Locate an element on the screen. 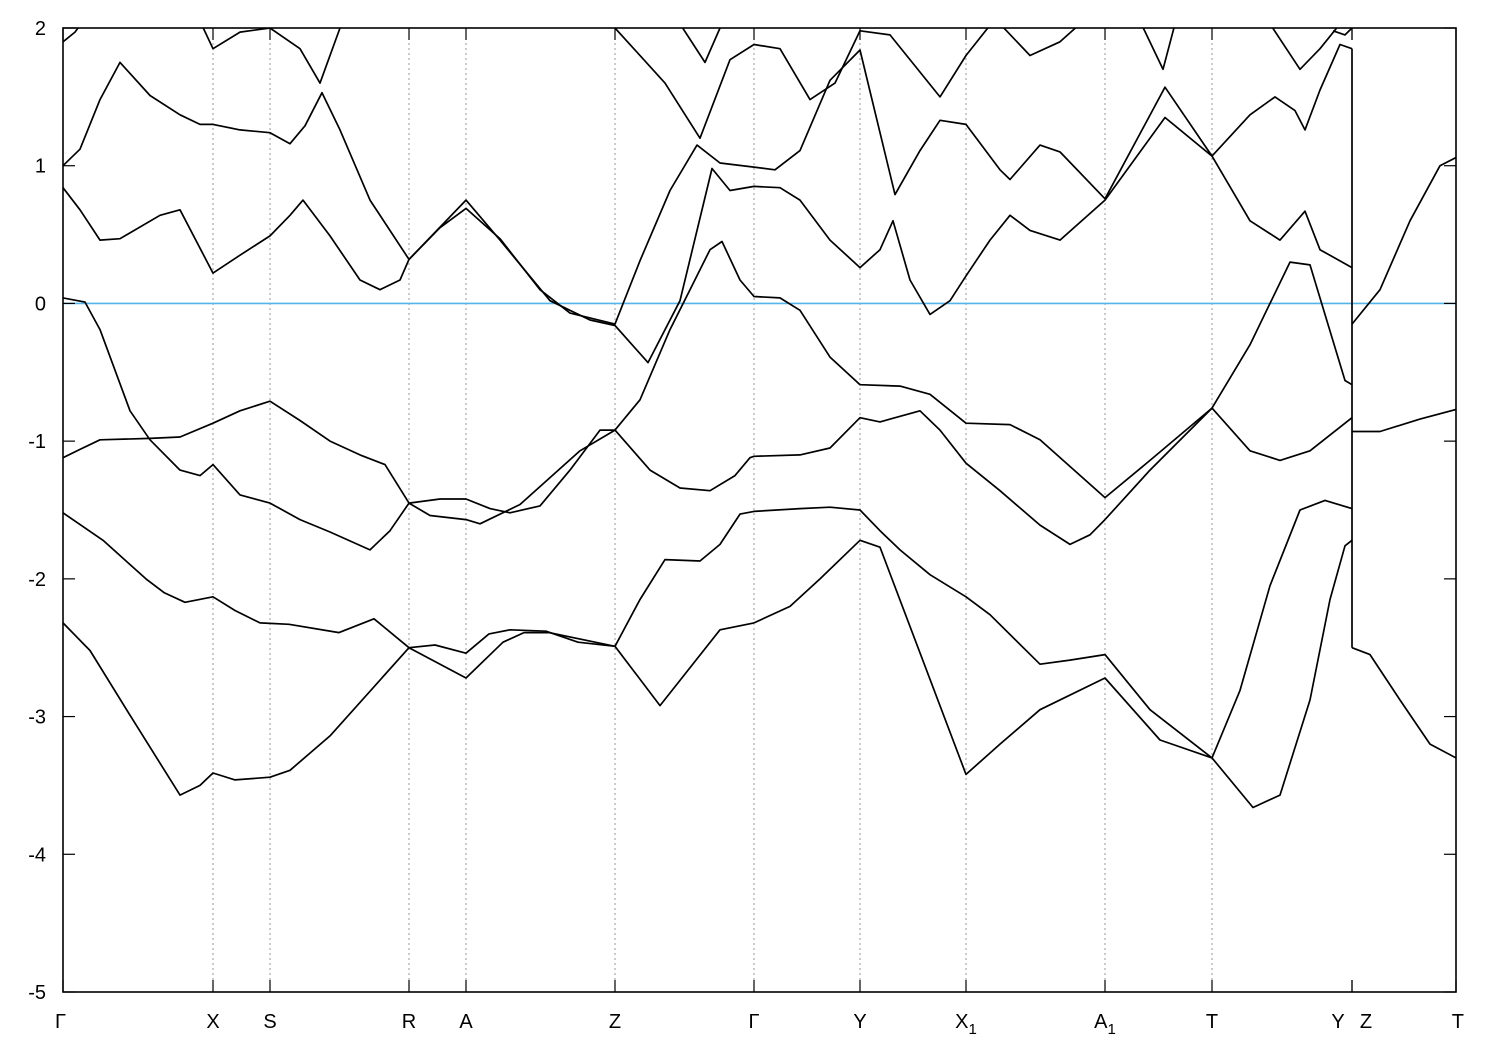 Image resolution: width=1500 pixels, height=1050 pixels. x-tick-label: X1 is located at coordinates (966, 1024).